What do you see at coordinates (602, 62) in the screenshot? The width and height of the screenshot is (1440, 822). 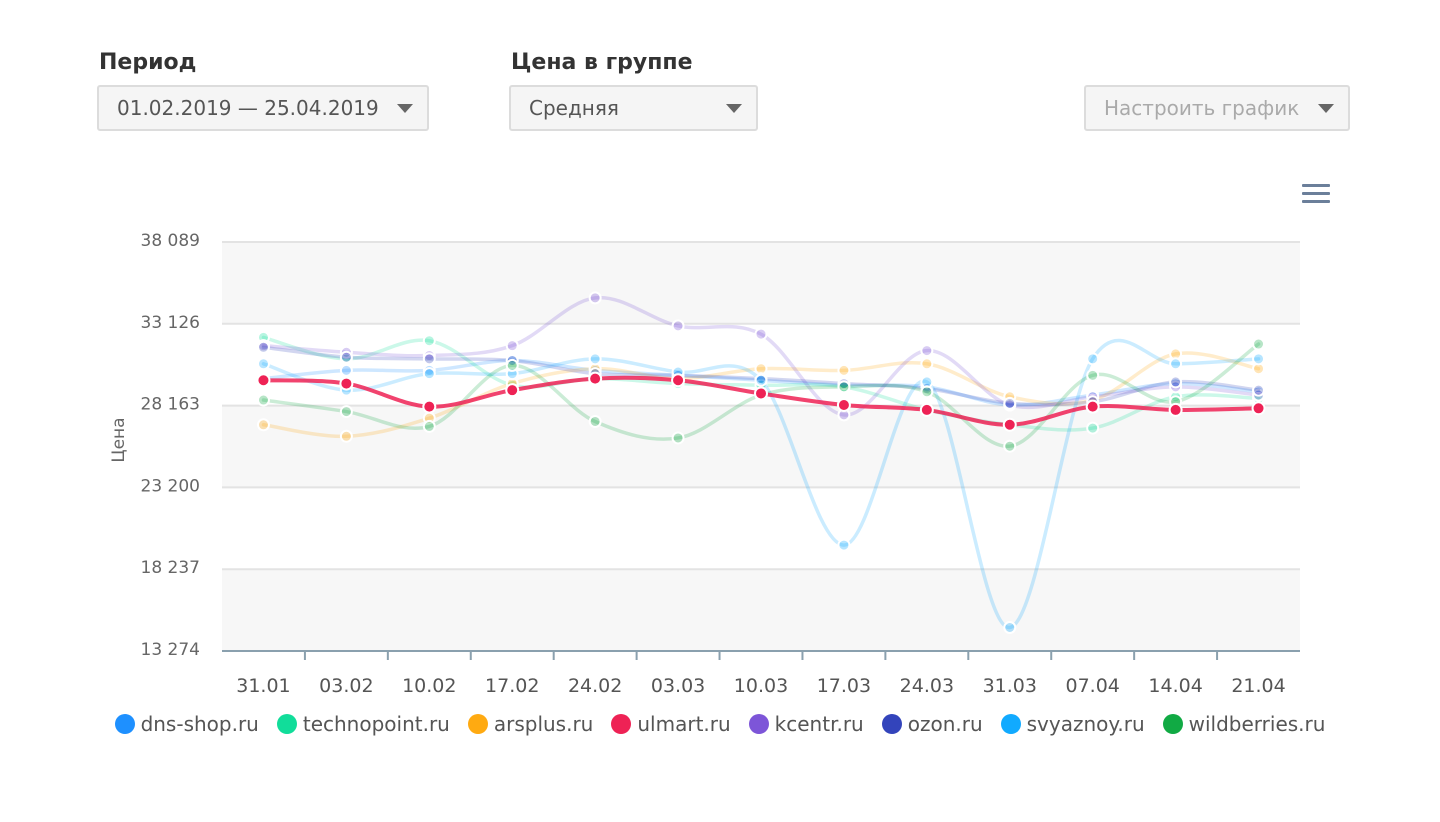 I see `price-group-label: Цена в группе` at bounding box center [602, 62].